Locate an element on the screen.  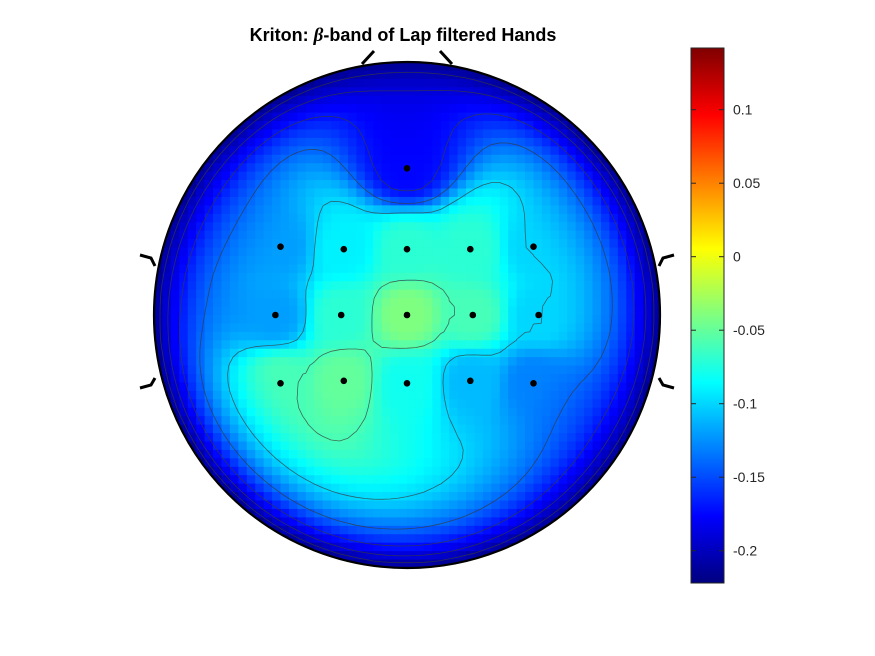
colorbar-tick-label: -0.2 is located at coordinates (745, 551).